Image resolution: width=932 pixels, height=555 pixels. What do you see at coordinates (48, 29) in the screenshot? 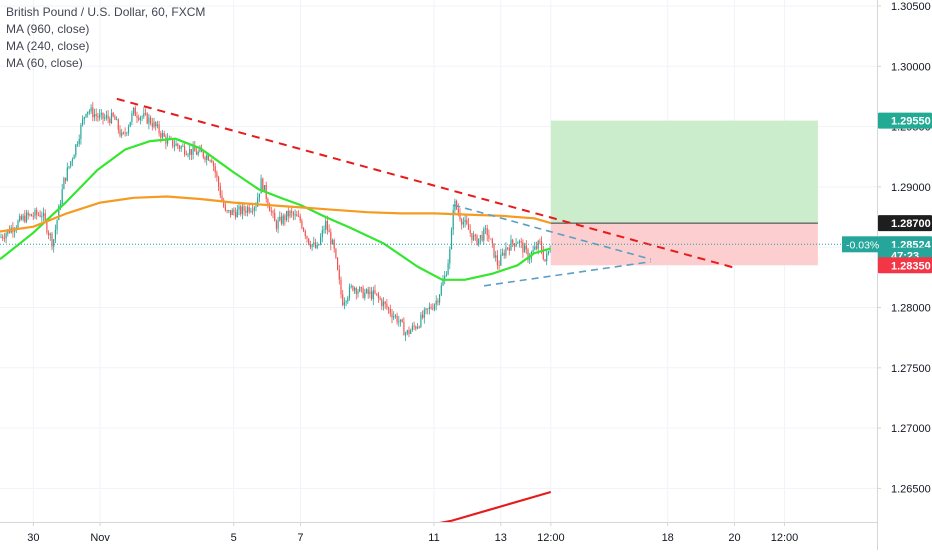
I see `legend-ma-960: MA (960, close)` at bounding box center [48, 29].